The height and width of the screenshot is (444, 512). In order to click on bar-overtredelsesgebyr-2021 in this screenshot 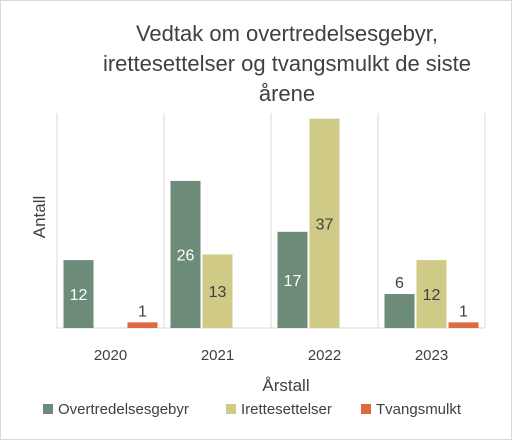, I will do `click(185, 254)`.